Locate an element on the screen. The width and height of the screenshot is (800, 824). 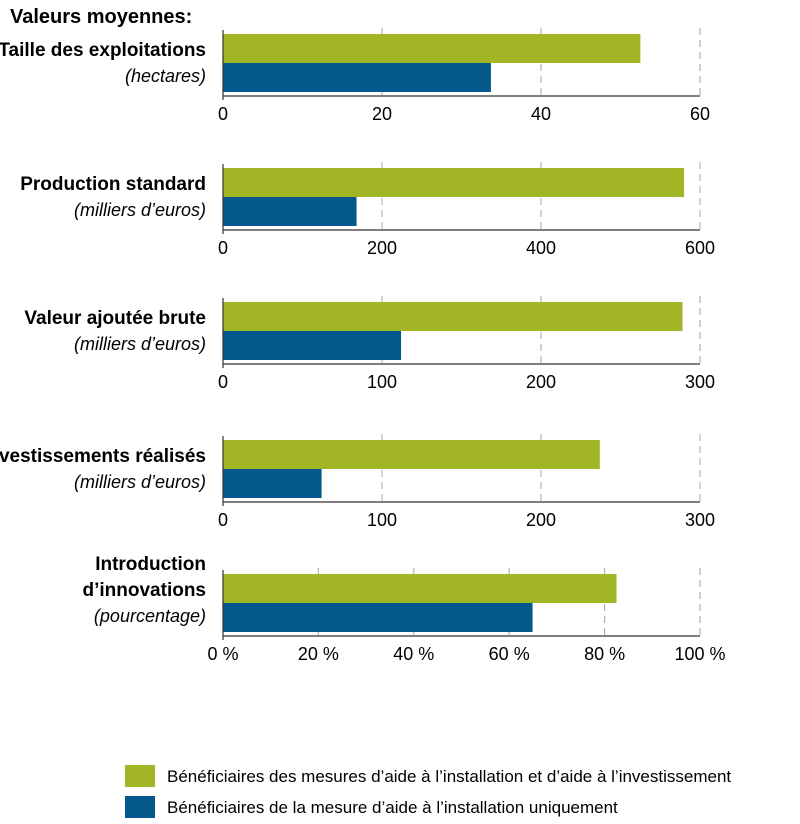
tick-label: 20 is located at coordinates (382, 114).